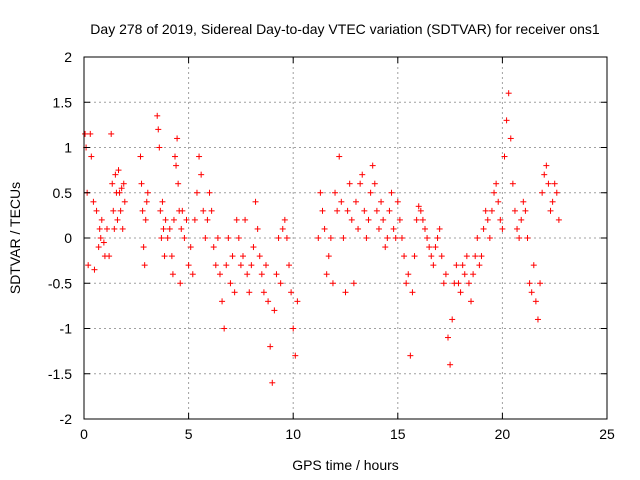 Image resolution: width=640 pixels, height=480 pixels. What do you see at coordinates (189, 434) in the screenshot?
I see `x-tick-label: 5` at bounding box center [189, 434].